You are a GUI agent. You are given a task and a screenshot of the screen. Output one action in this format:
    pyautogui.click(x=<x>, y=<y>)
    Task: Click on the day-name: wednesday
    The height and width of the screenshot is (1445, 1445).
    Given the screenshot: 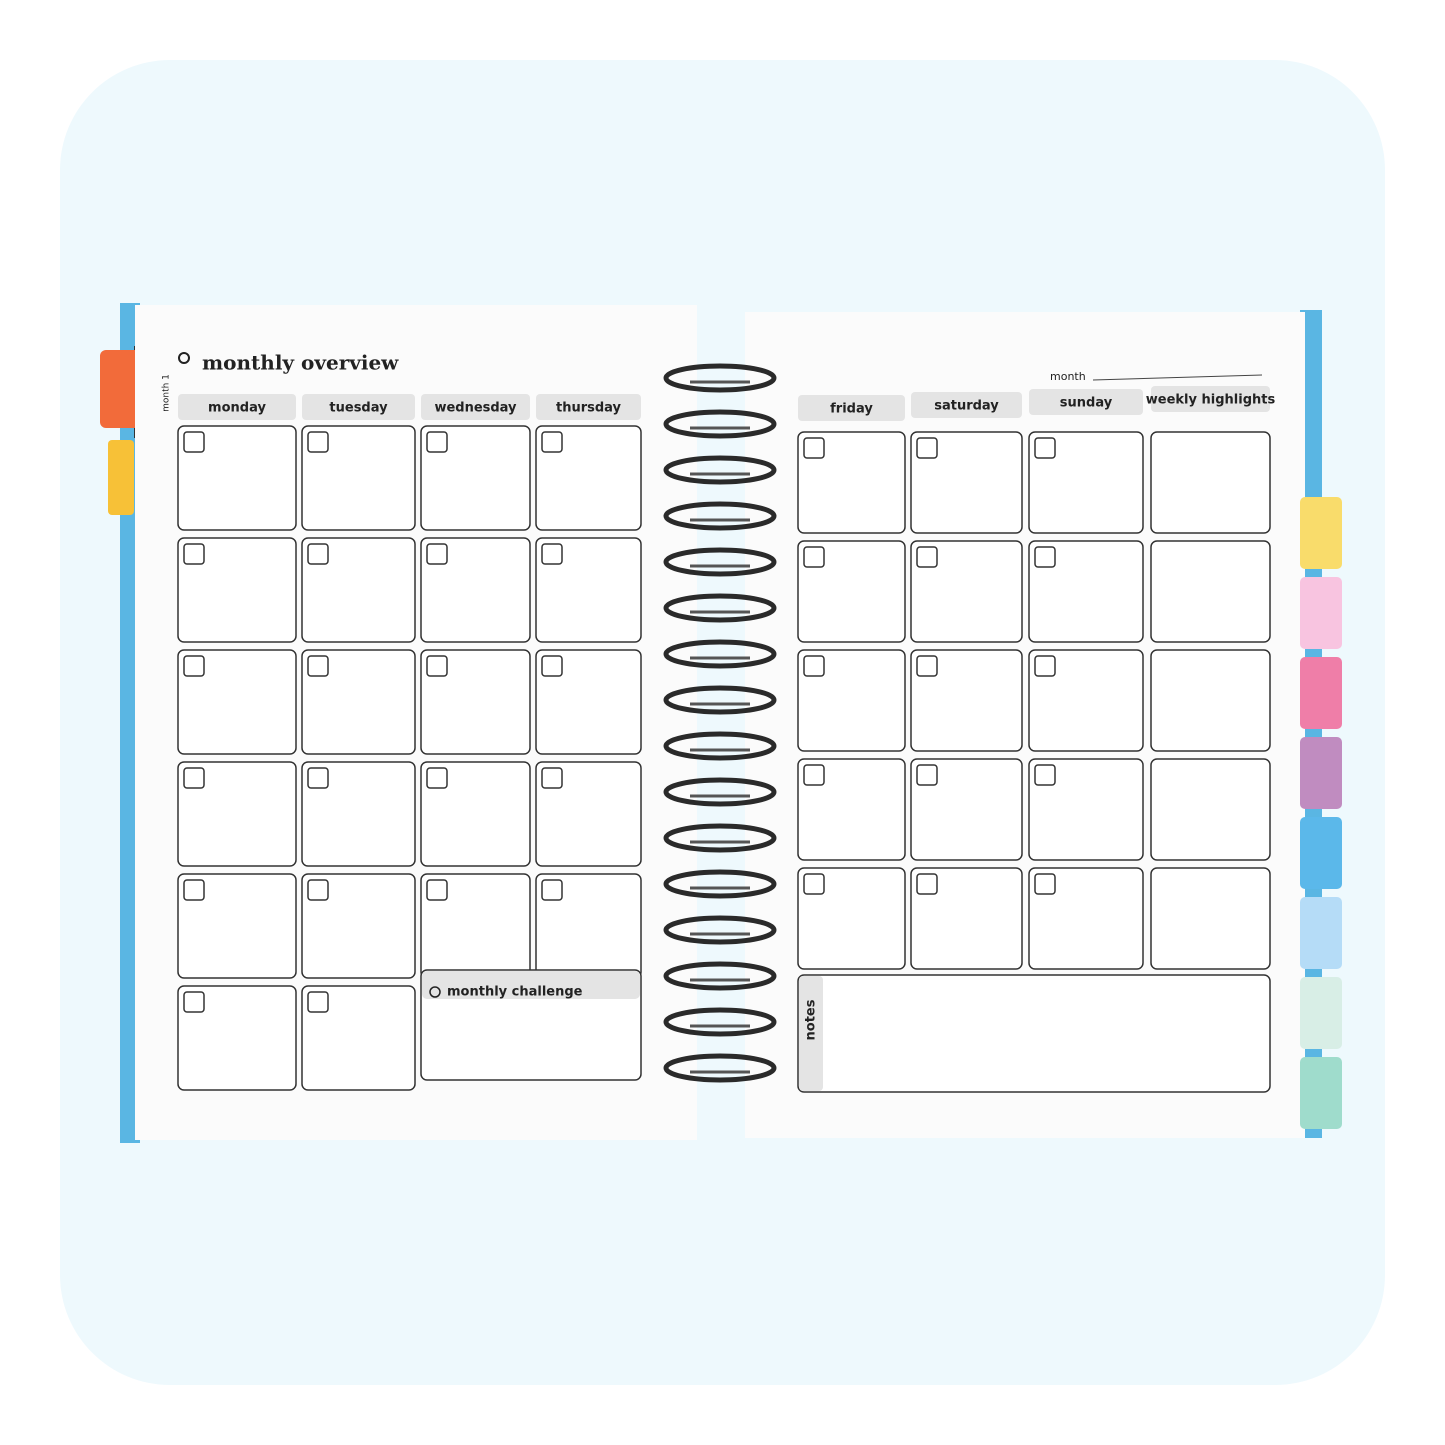 What is the action you would take?
    pyautogui.click(x=475, y=408)
    